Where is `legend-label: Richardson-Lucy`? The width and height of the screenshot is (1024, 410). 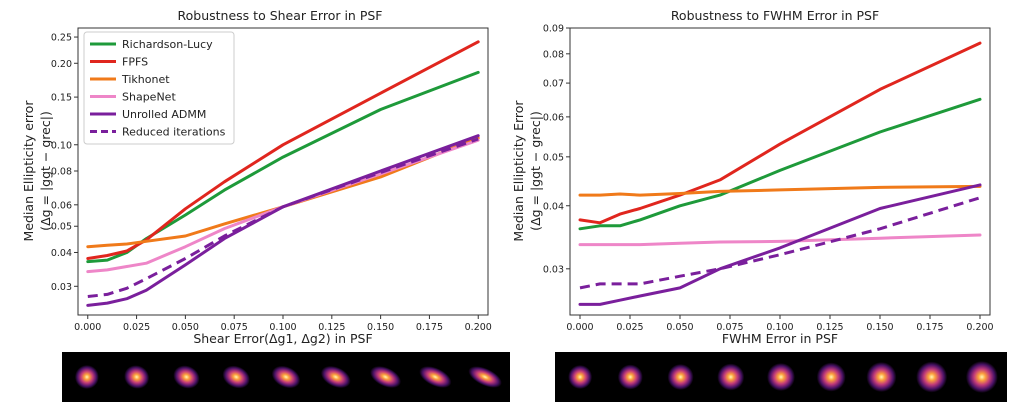 legend-label: Richardson-Lucy is located at coordinates (167, 44).